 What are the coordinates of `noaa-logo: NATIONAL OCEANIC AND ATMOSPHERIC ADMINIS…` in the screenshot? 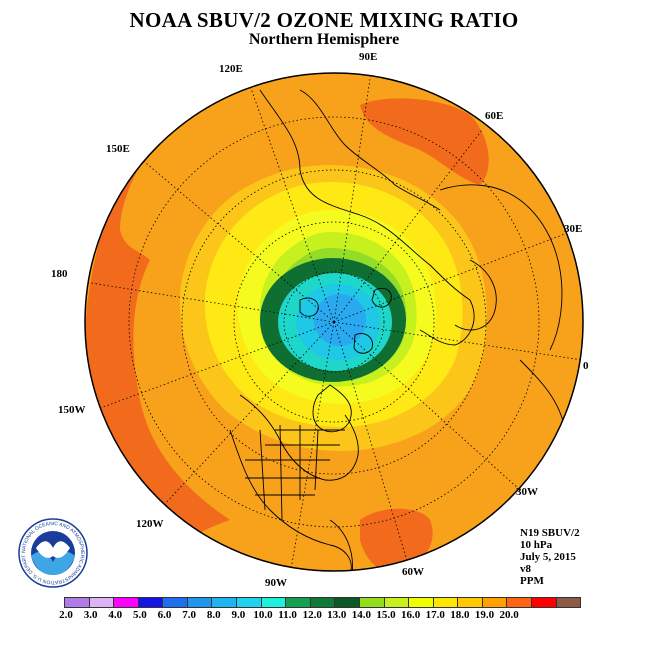 It's located at (53, 553).